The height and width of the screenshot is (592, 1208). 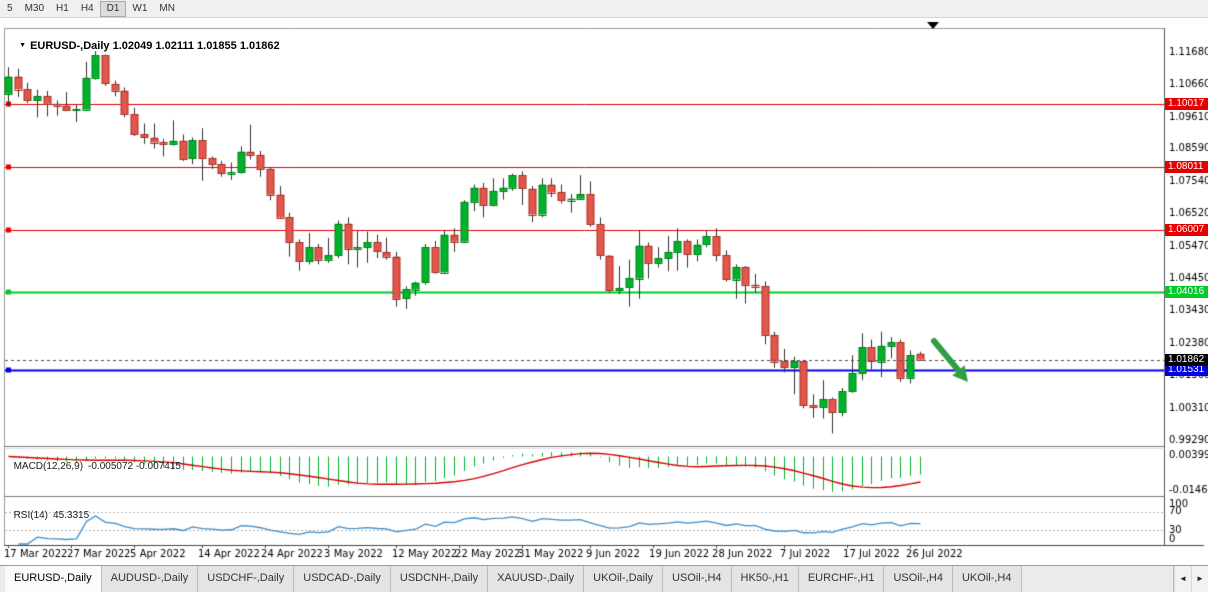 I want to click on tab-scroll-controls: ◄ ►, so click(x=1190, y=579).